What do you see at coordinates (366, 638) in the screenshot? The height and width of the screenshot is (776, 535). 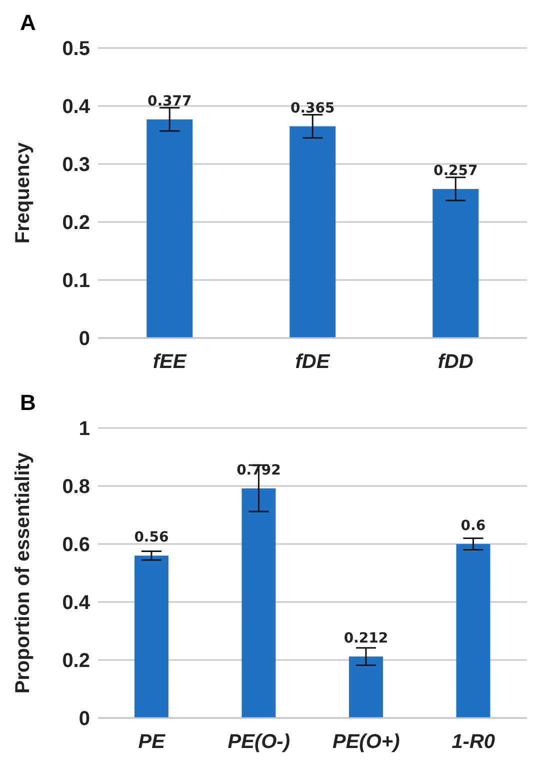 I see `data-label: 0.212` at bounding box center [366, 638].